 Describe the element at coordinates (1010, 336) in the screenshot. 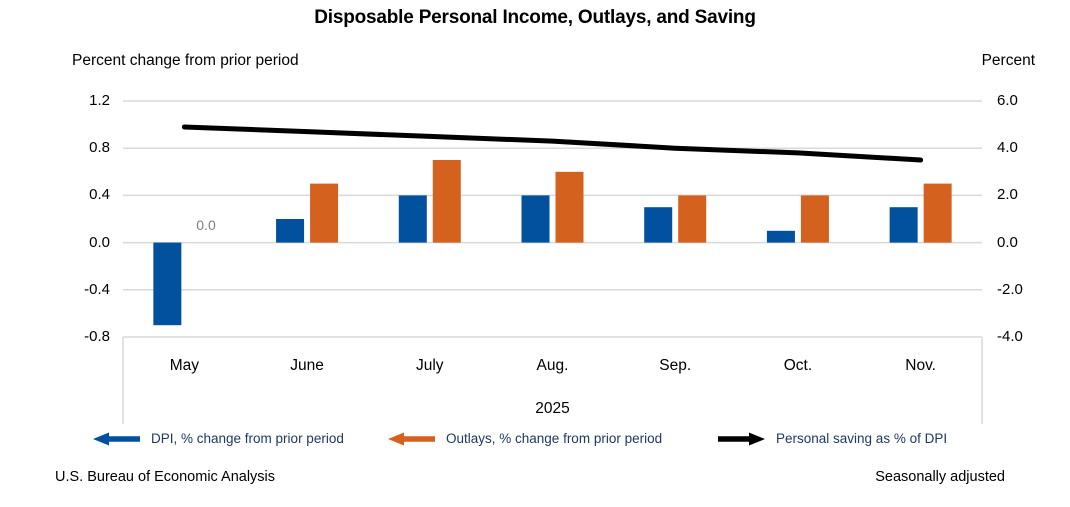

I see `right-axis-tick: -4.0` at that location.